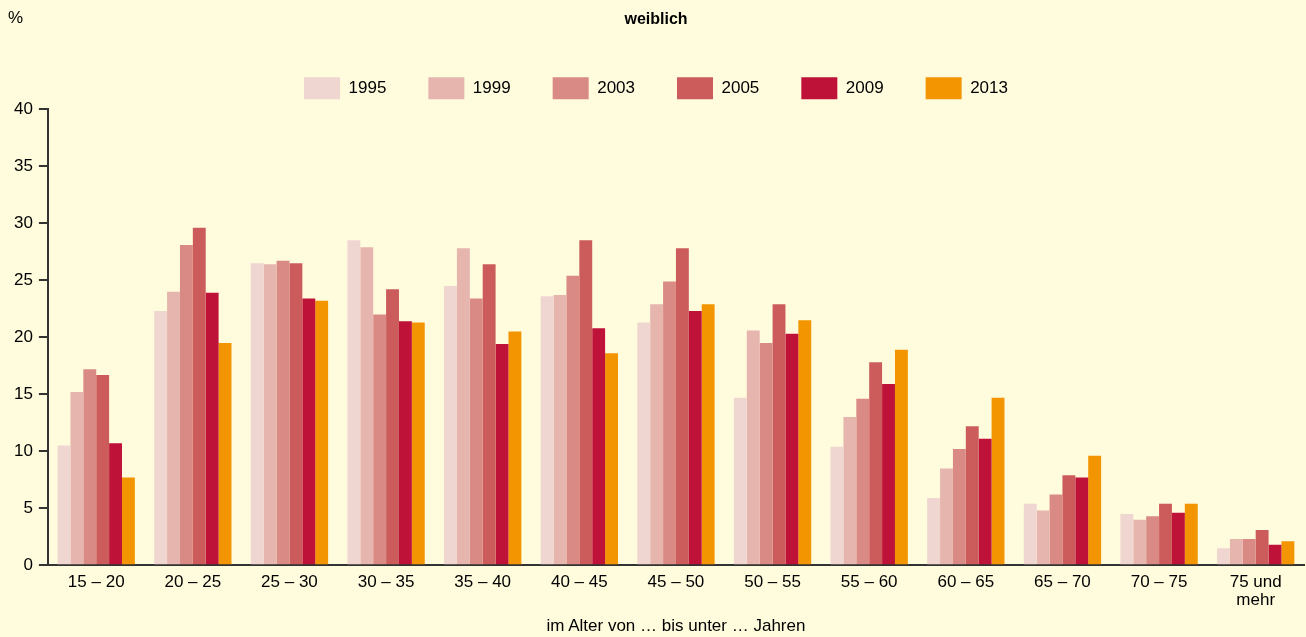 Image resolution: width=1306 pixels, height=637 pixels. Describe the element at coordinates (23, 393) in the screenshot. I see `y-tick-label: 15` at that location.